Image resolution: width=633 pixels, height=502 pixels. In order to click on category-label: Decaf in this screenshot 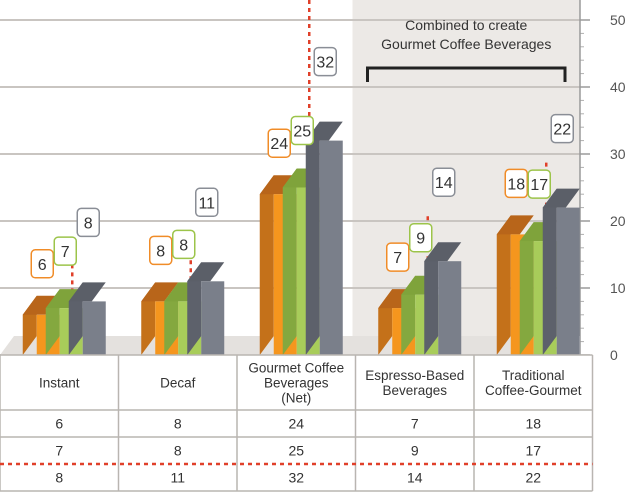, I will do `click(178, 383)`.